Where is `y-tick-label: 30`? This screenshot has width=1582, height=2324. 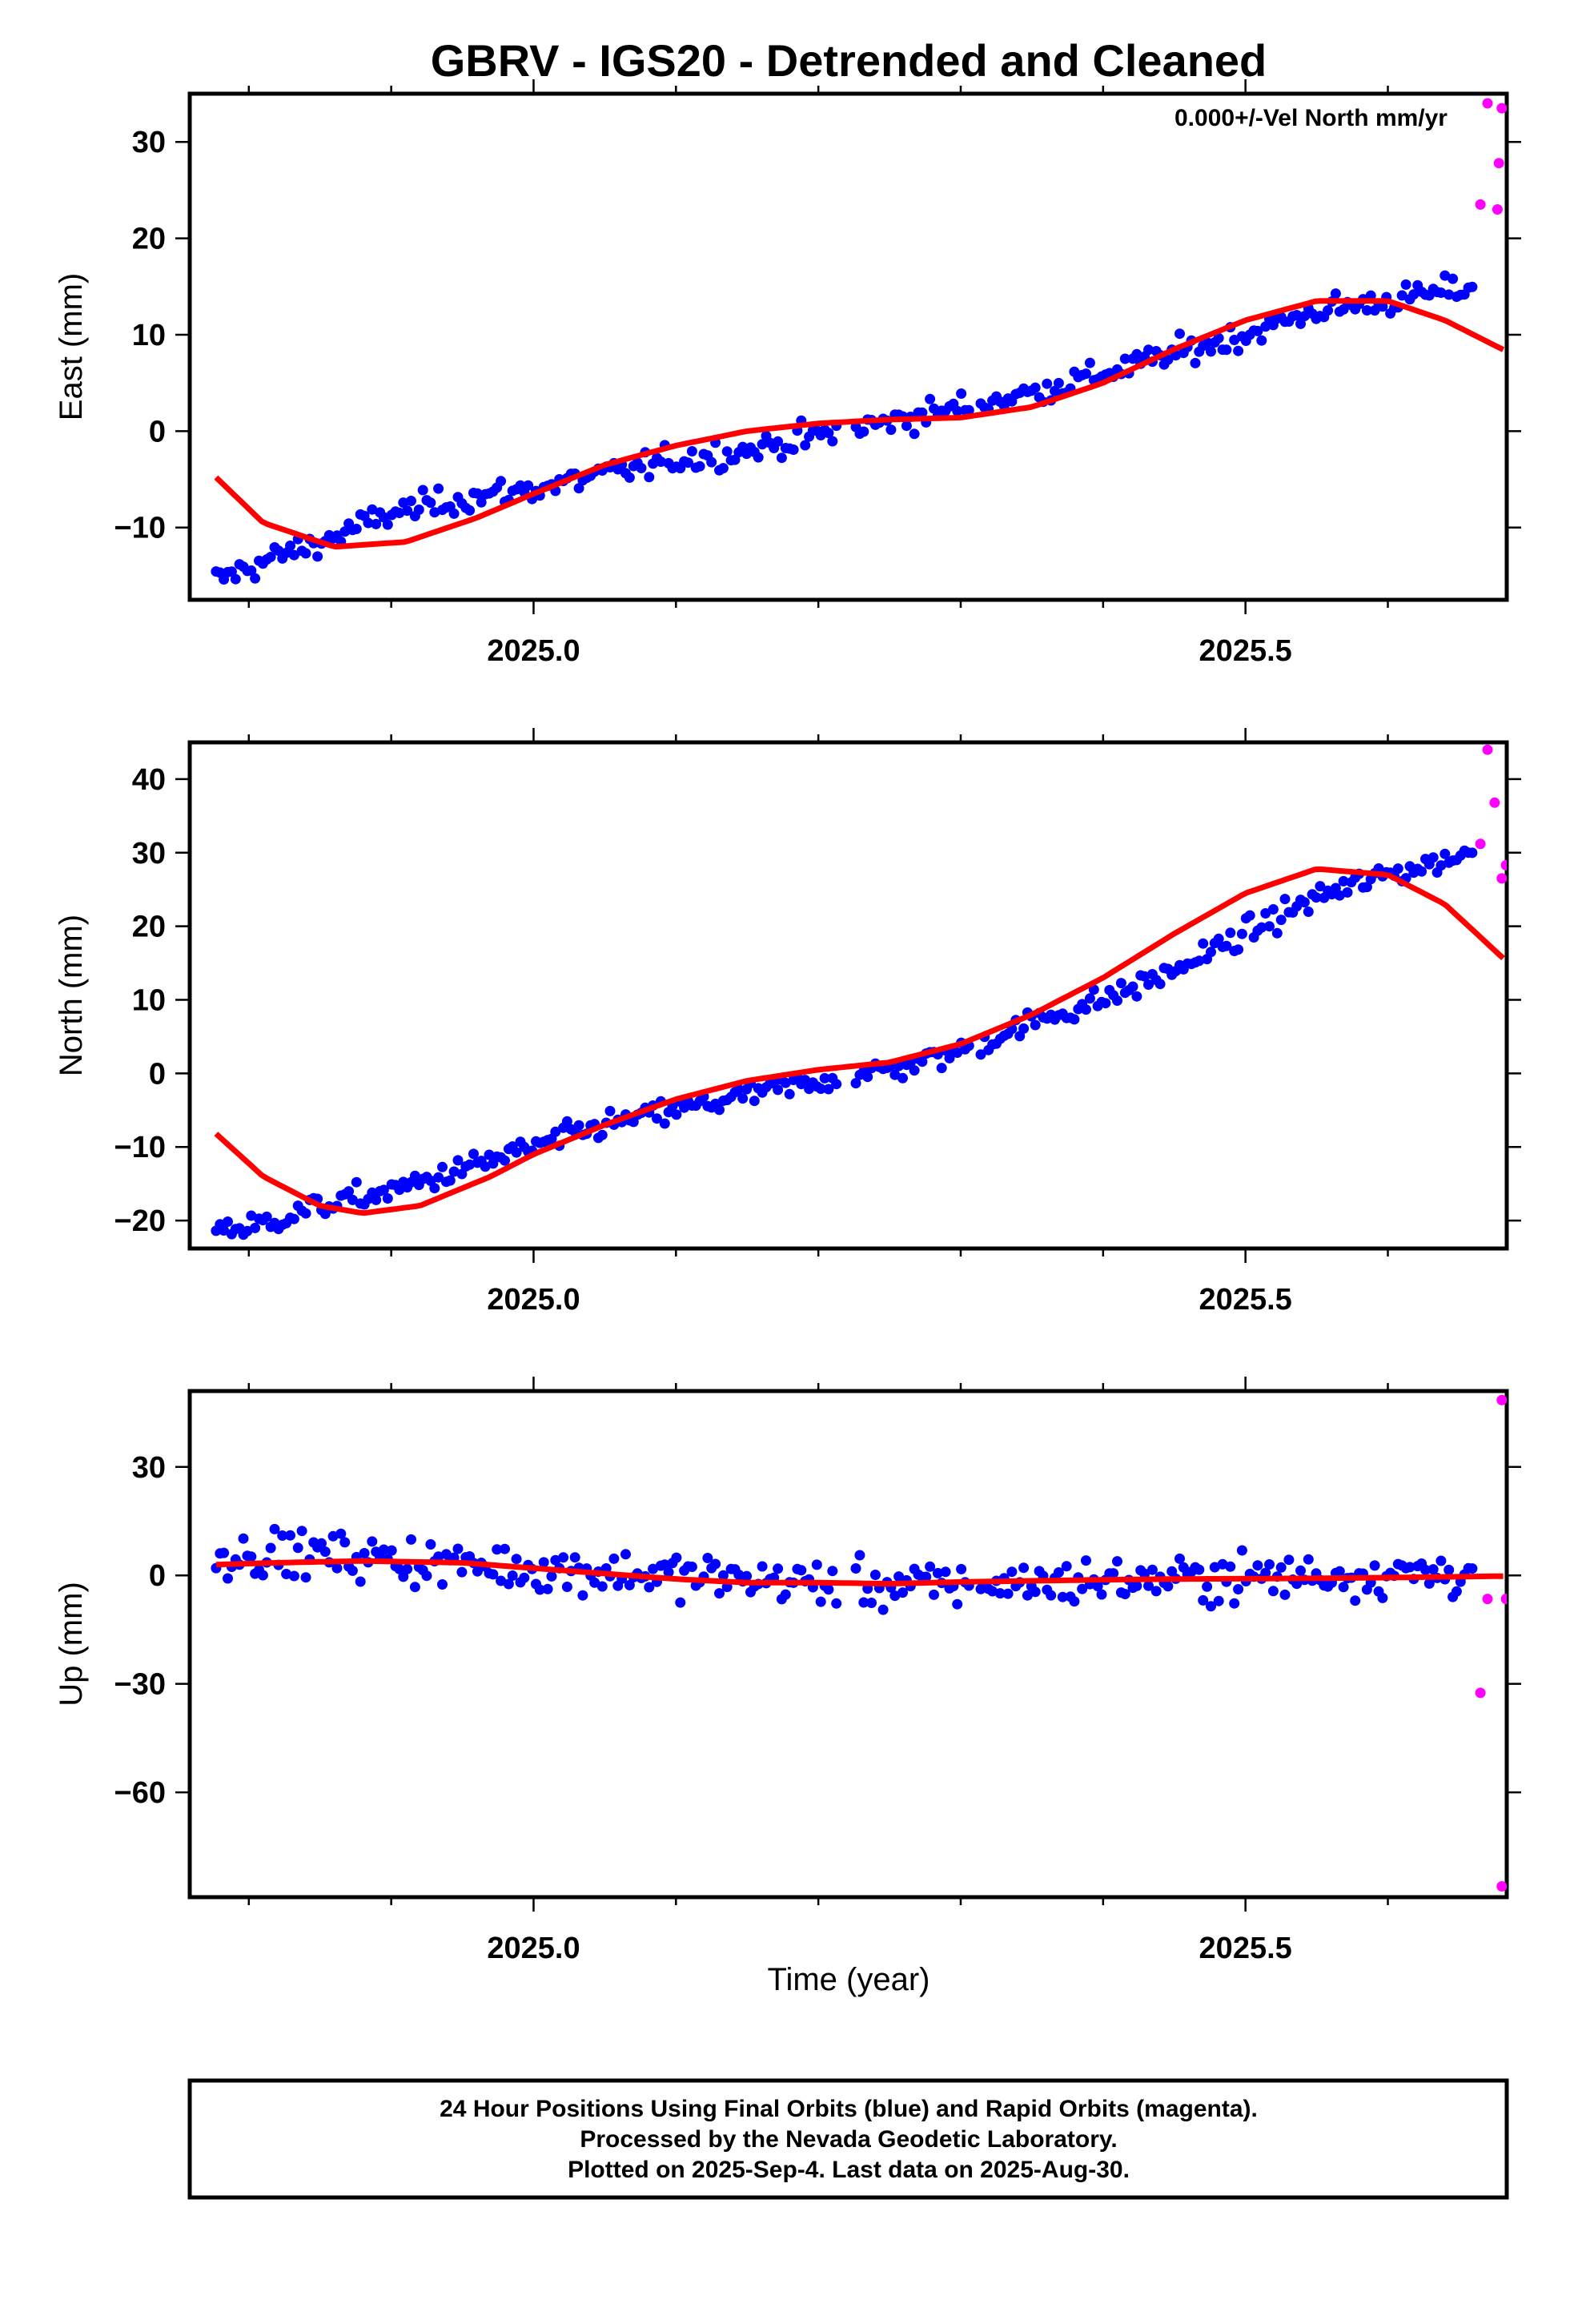
y-tick-label: 30 is located at coordinates (149, 142).